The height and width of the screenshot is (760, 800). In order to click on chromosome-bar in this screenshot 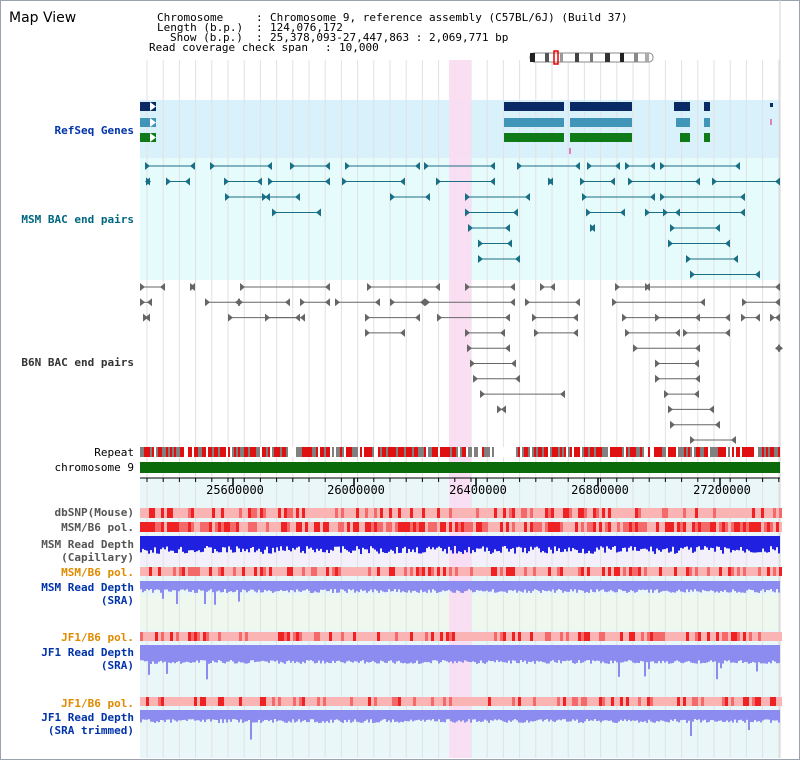, I will do `click(460, 467)`.